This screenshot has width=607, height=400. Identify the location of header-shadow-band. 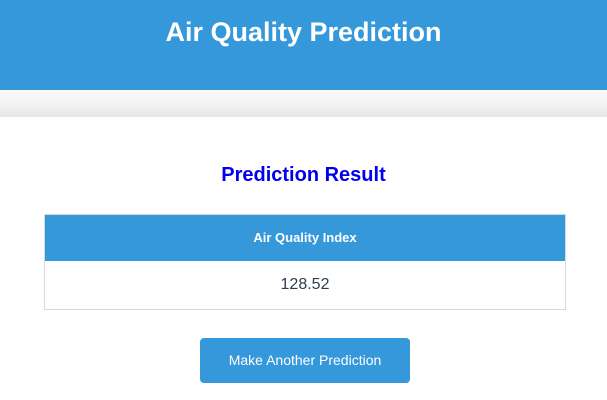
(303, 103).